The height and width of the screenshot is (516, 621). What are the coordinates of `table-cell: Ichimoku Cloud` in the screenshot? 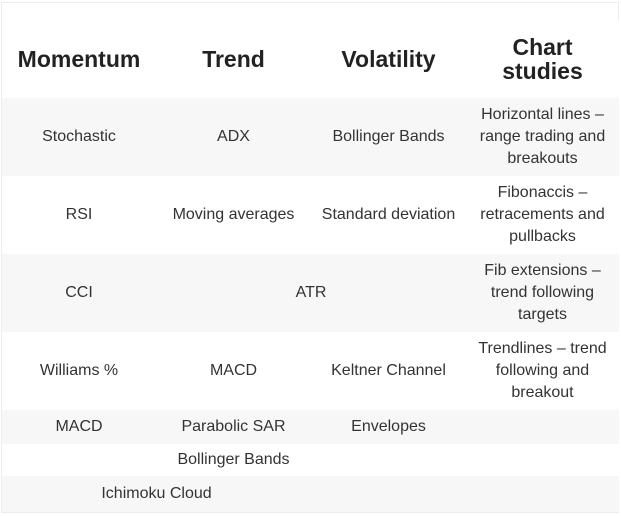 It's located at (156, 494).